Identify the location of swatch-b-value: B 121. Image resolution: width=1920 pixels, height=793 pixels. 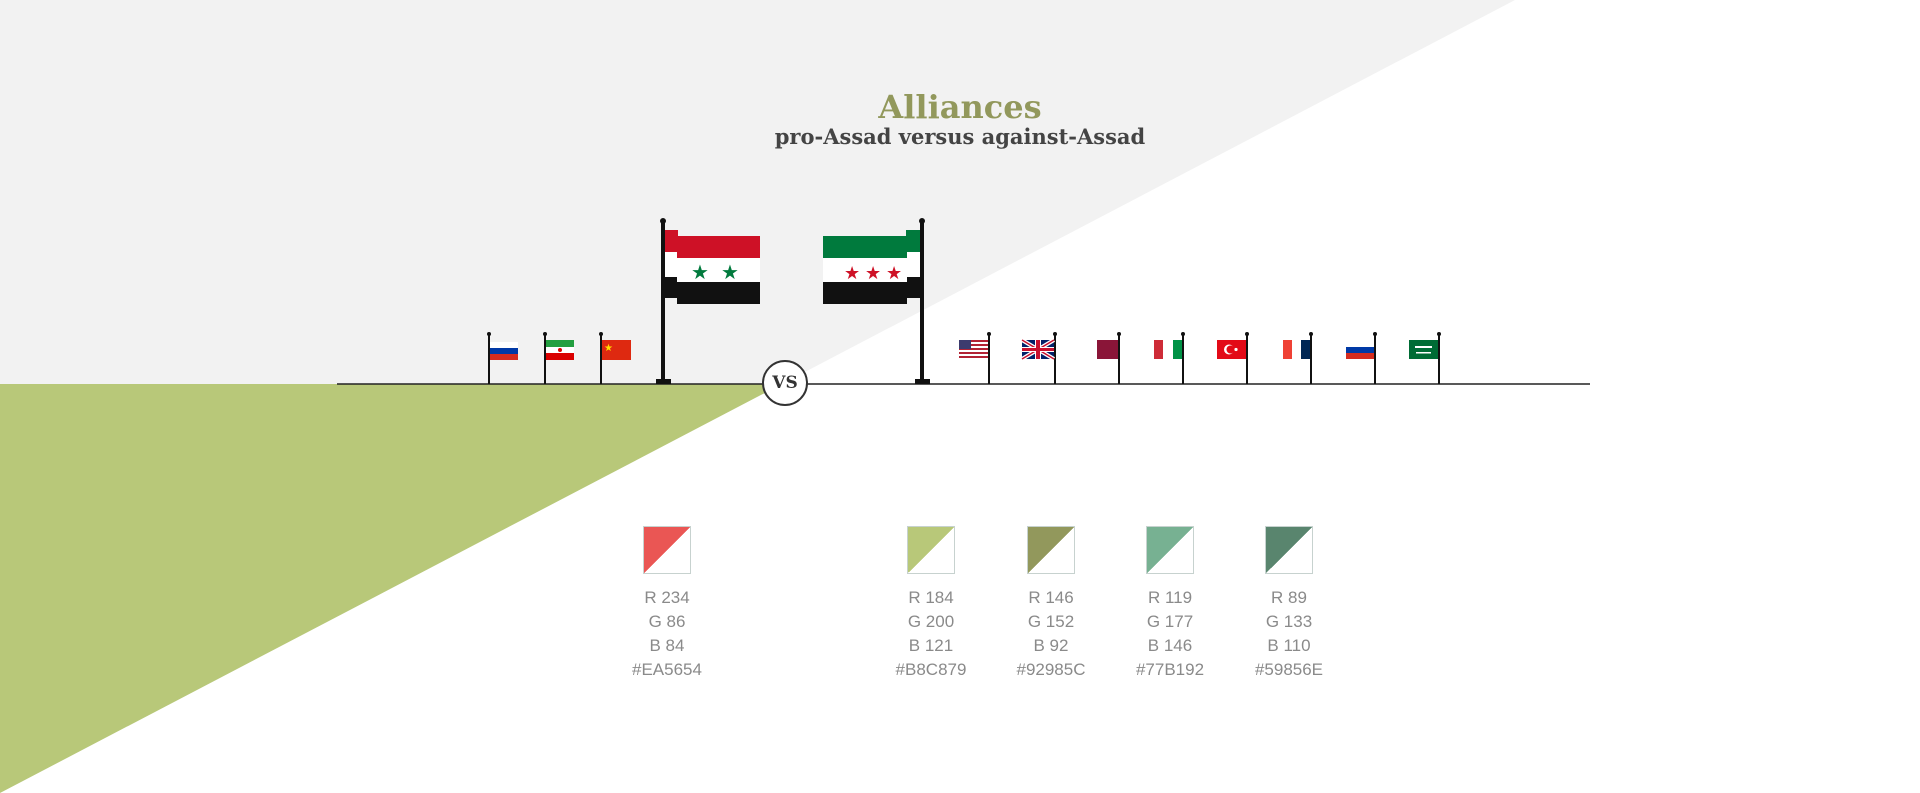
(931, 645).